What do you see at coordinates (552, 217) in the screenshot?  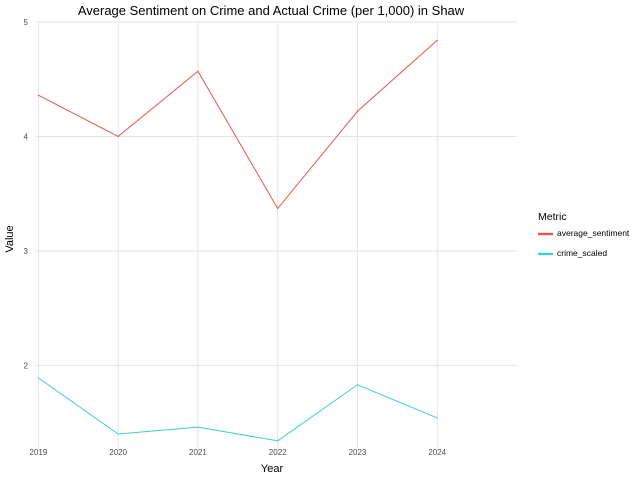 I see `legend-title: Metric` at bounding box center [552, 217].